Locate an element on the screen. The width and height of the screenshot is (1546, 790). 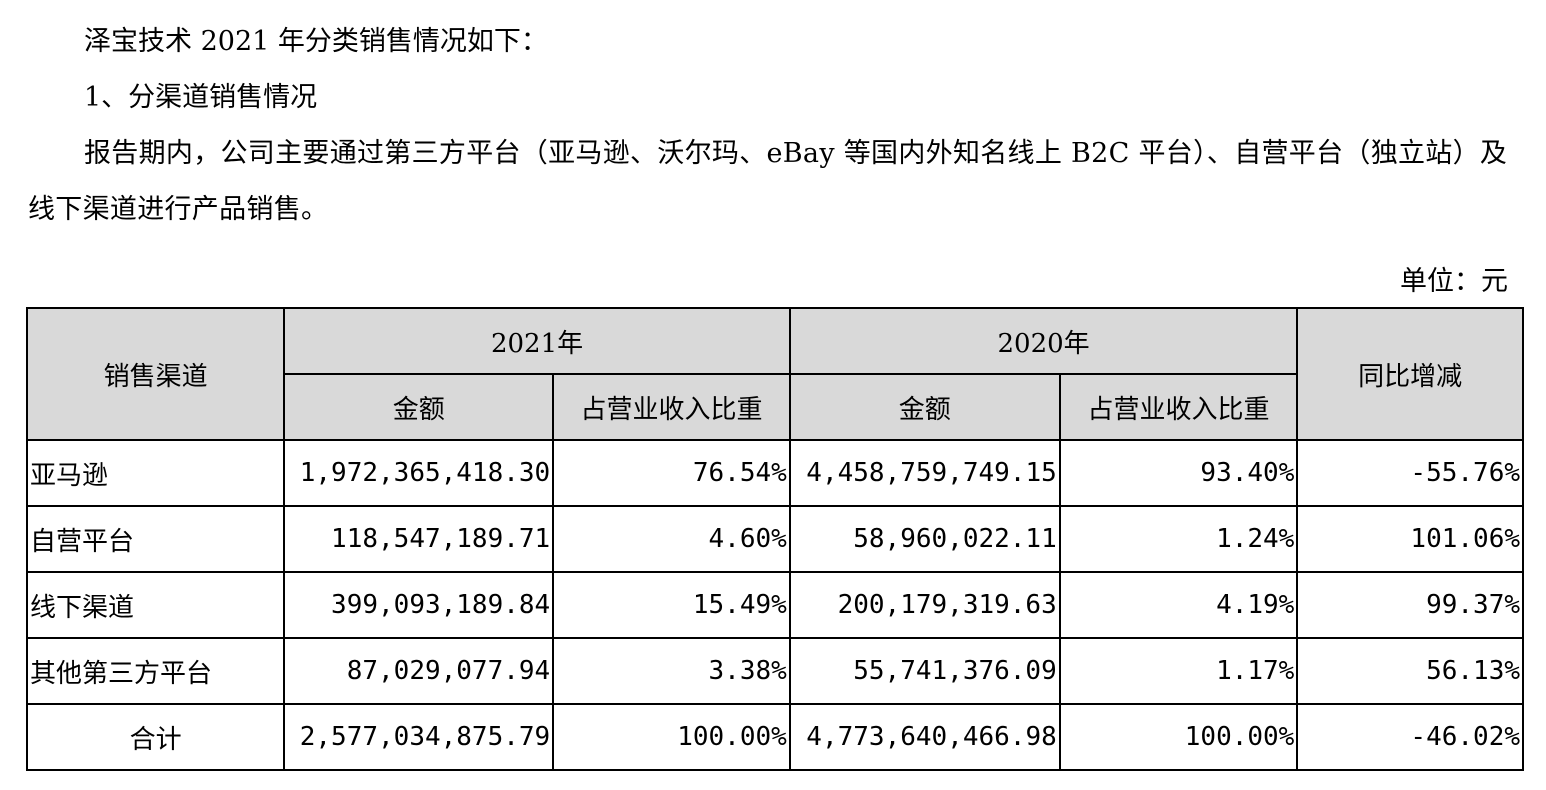
total-share-2020-cell: 100.00% is located at coordinates (1178, 737).